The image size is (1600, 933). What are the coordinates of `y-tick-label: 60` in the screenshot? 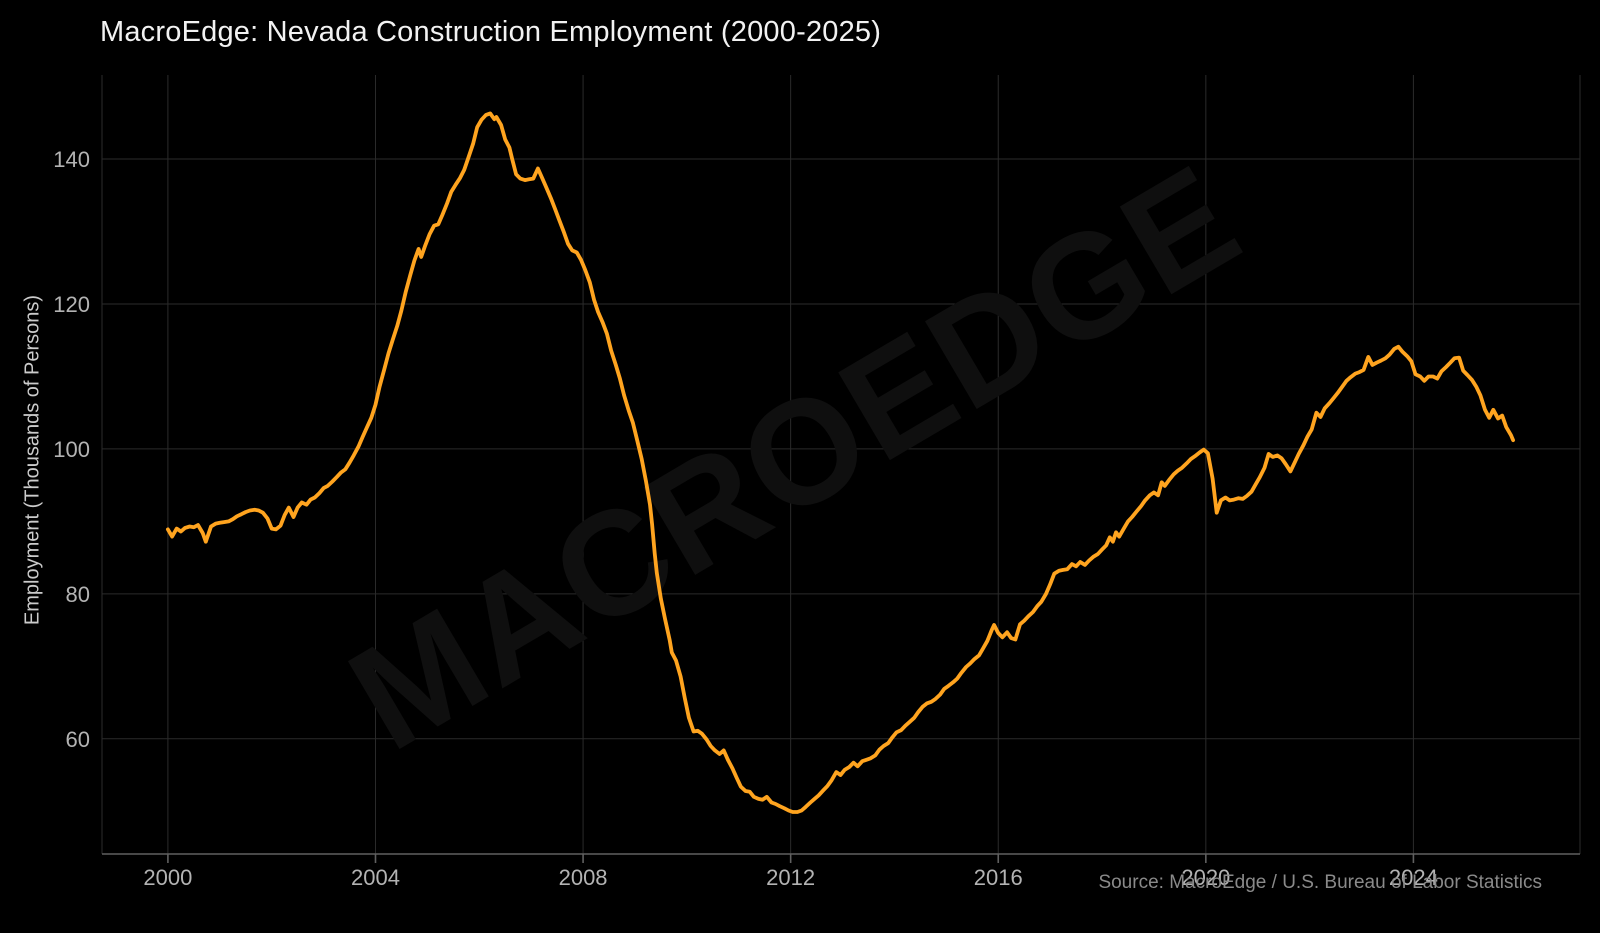 It's located at (78, 739).